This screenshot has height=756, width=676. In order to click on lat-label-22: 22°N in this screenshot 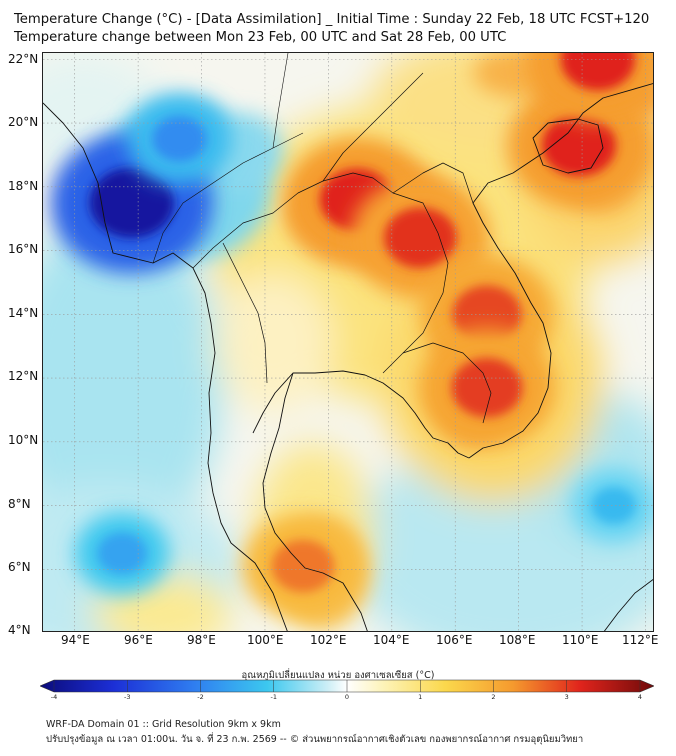, I will do `click(23, 59)`.